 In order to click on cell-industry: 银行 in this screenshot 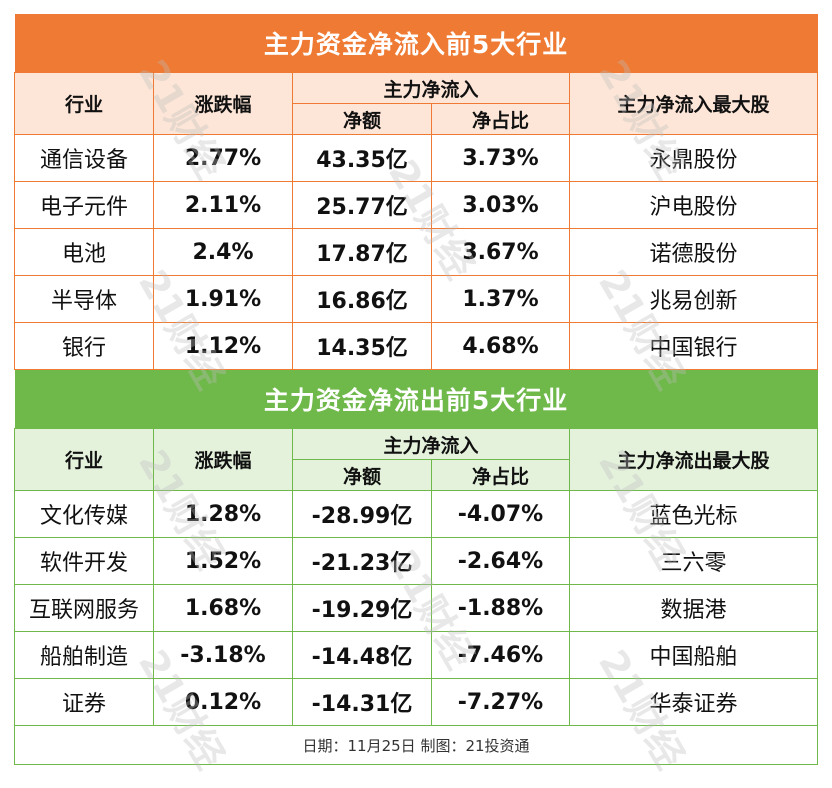, I will do `click(84, 346)`.